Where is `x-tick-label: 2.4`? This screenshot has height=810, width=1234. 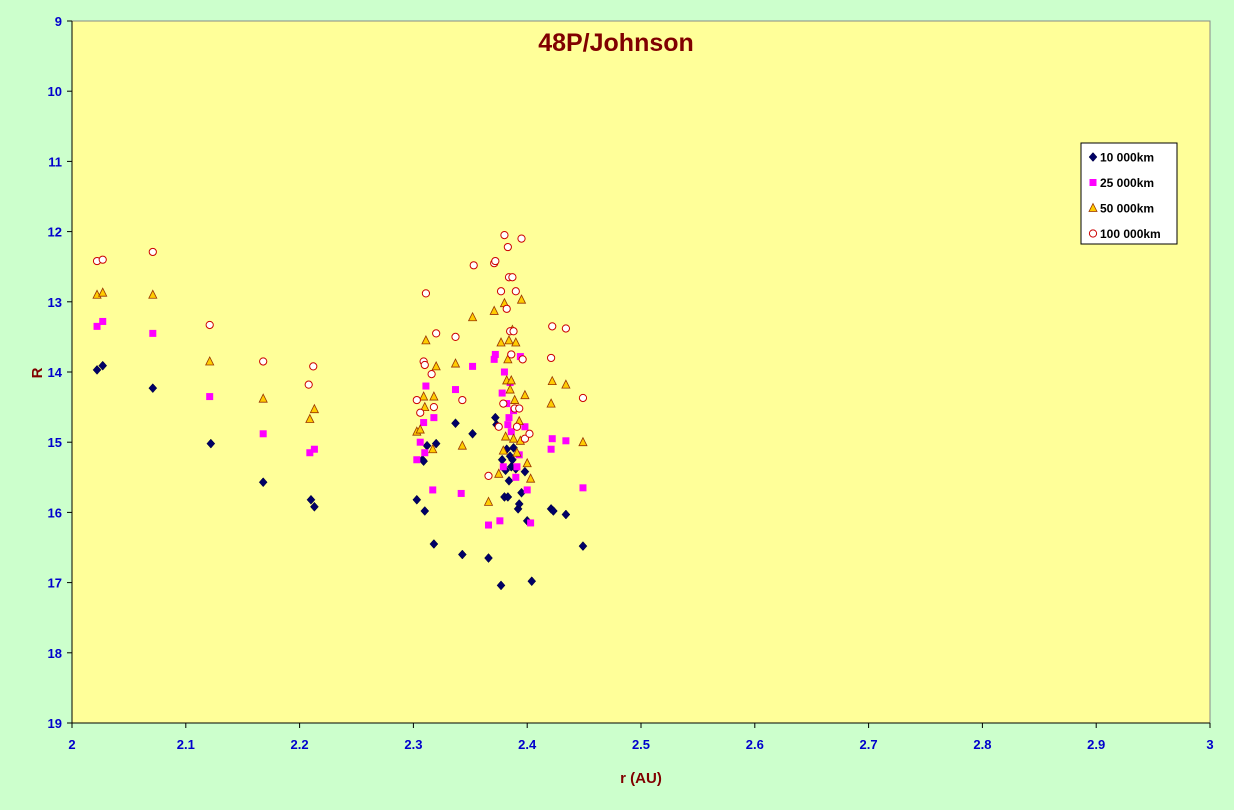
x-tick-label: 2.4 is located at coordinates (527, 744).